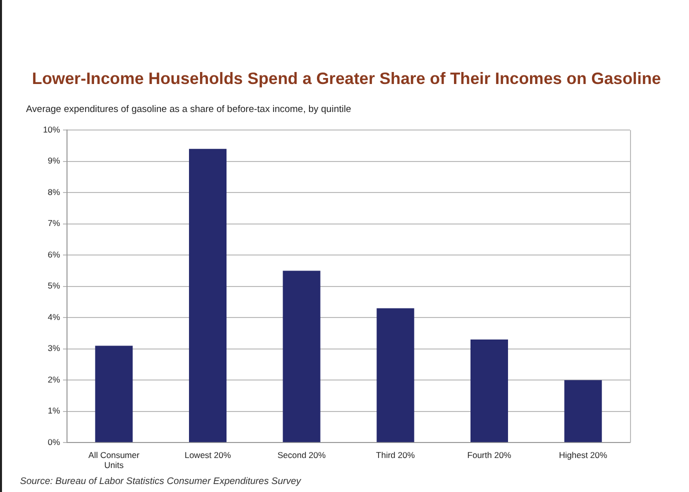 The height and width of the screenshot is (492, 689). Describe the element at coordinates (54, 223) in the screenshot. I see `y-tick-label: 7%` at that location.